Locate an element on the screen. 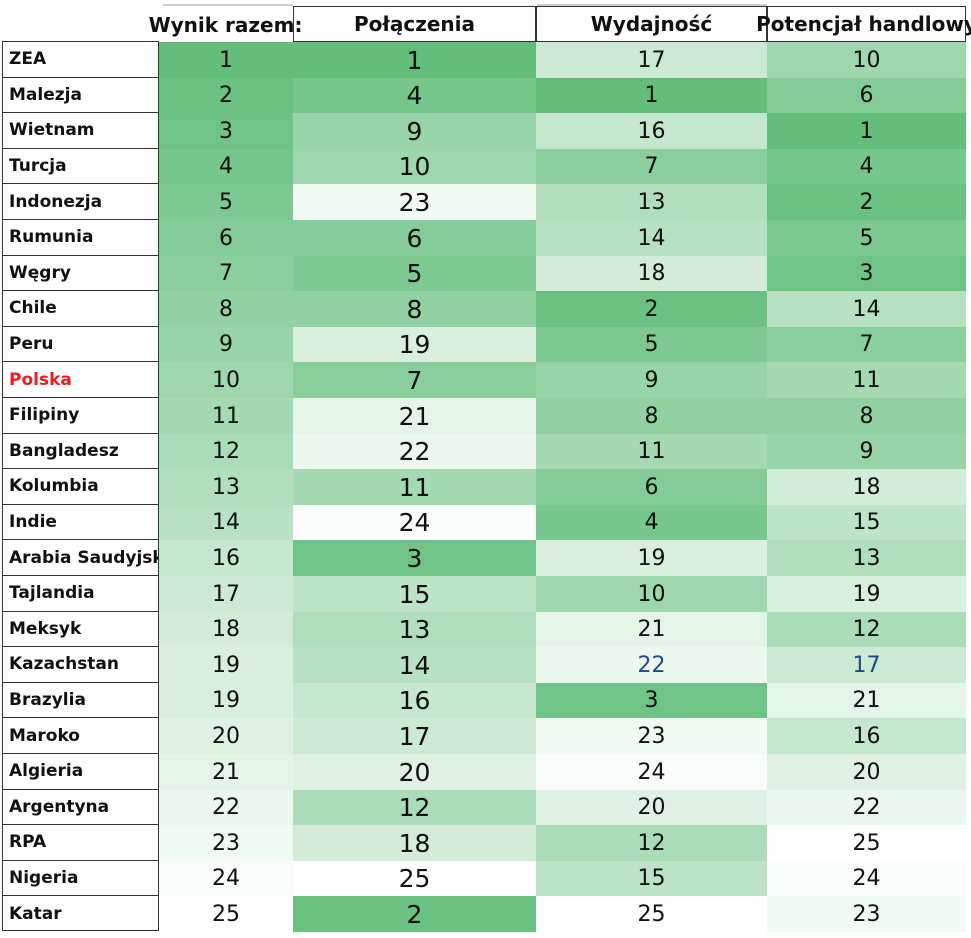 This screenshot has width=971, height=938. heatmap-cell-connections: 20 is located at coordinates (414, 772).